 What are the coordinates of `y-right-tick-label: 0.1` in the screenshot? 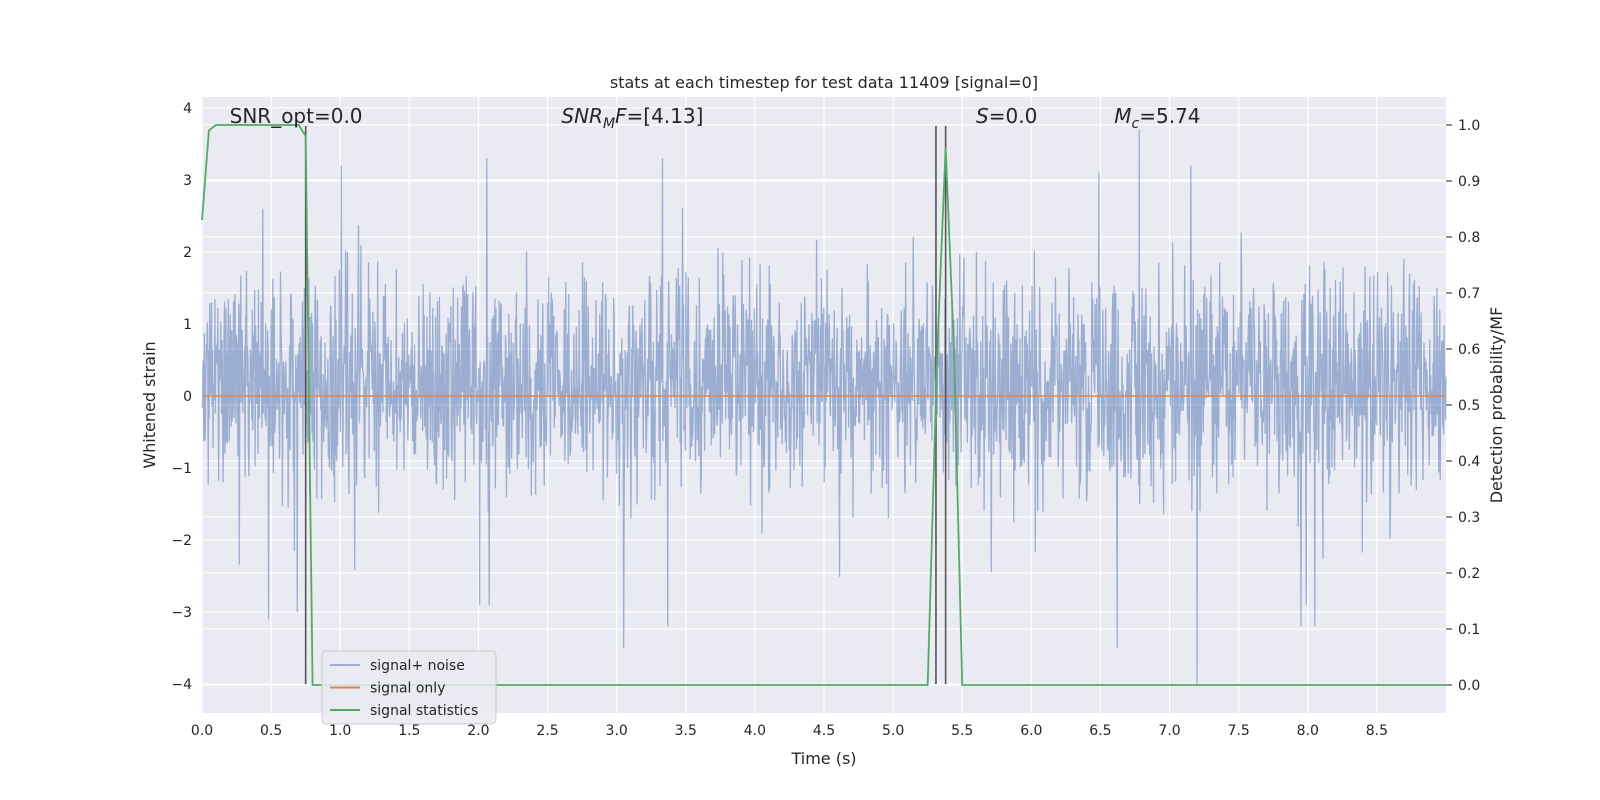 It's located at (1469, 630).